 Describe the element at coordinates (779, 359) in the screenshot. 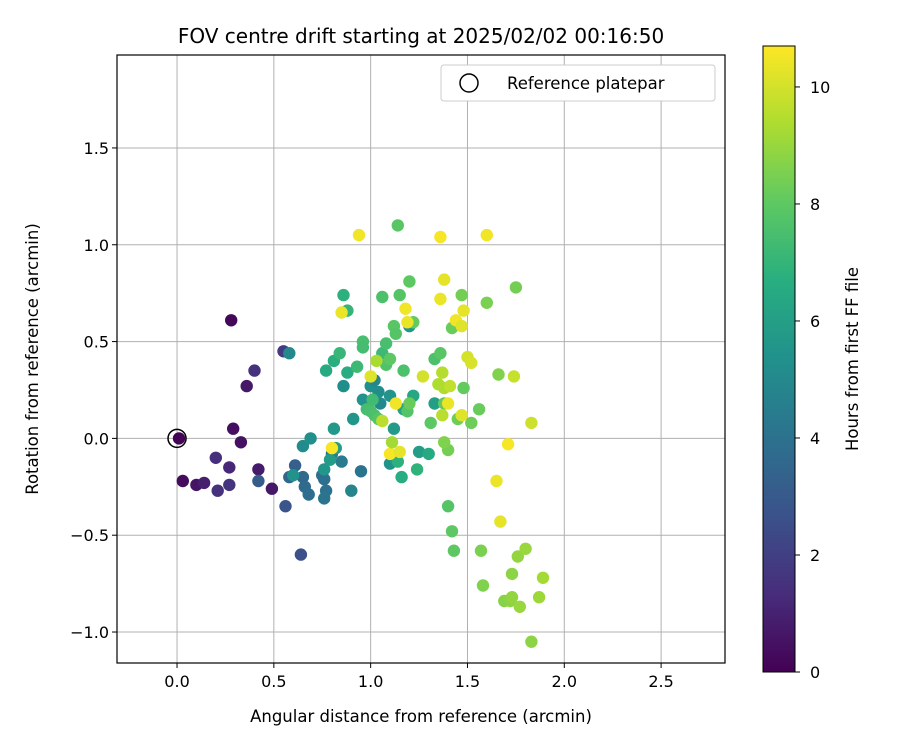

I see `colorbar-gradient` at that location.